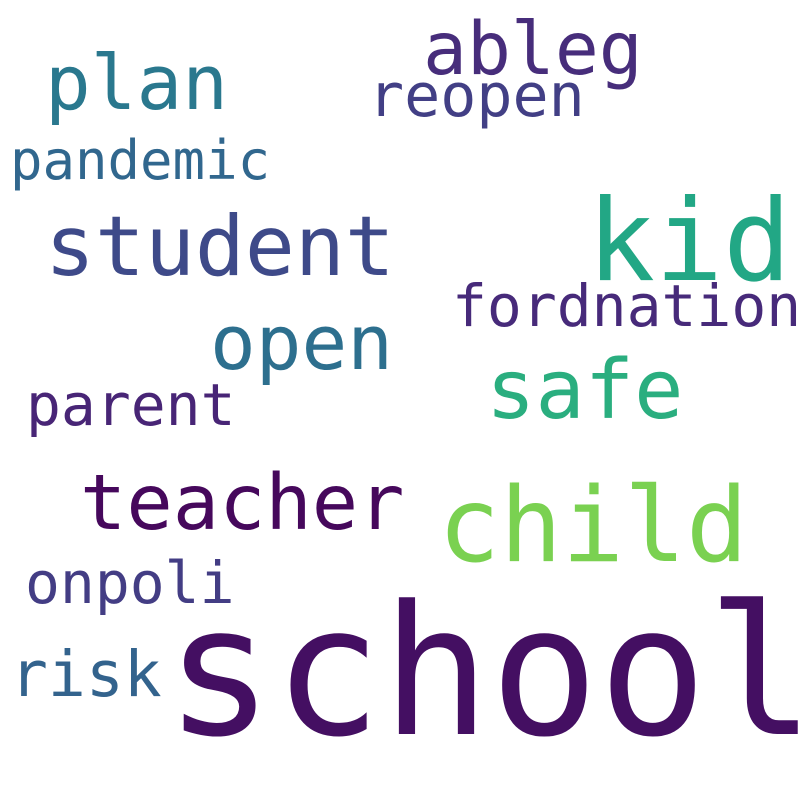 The height and width of the screenshot is (800, 800). Describe the element at coordinates (476, 96) in the screenshot. I see `word-reopen: reopen` at that location.